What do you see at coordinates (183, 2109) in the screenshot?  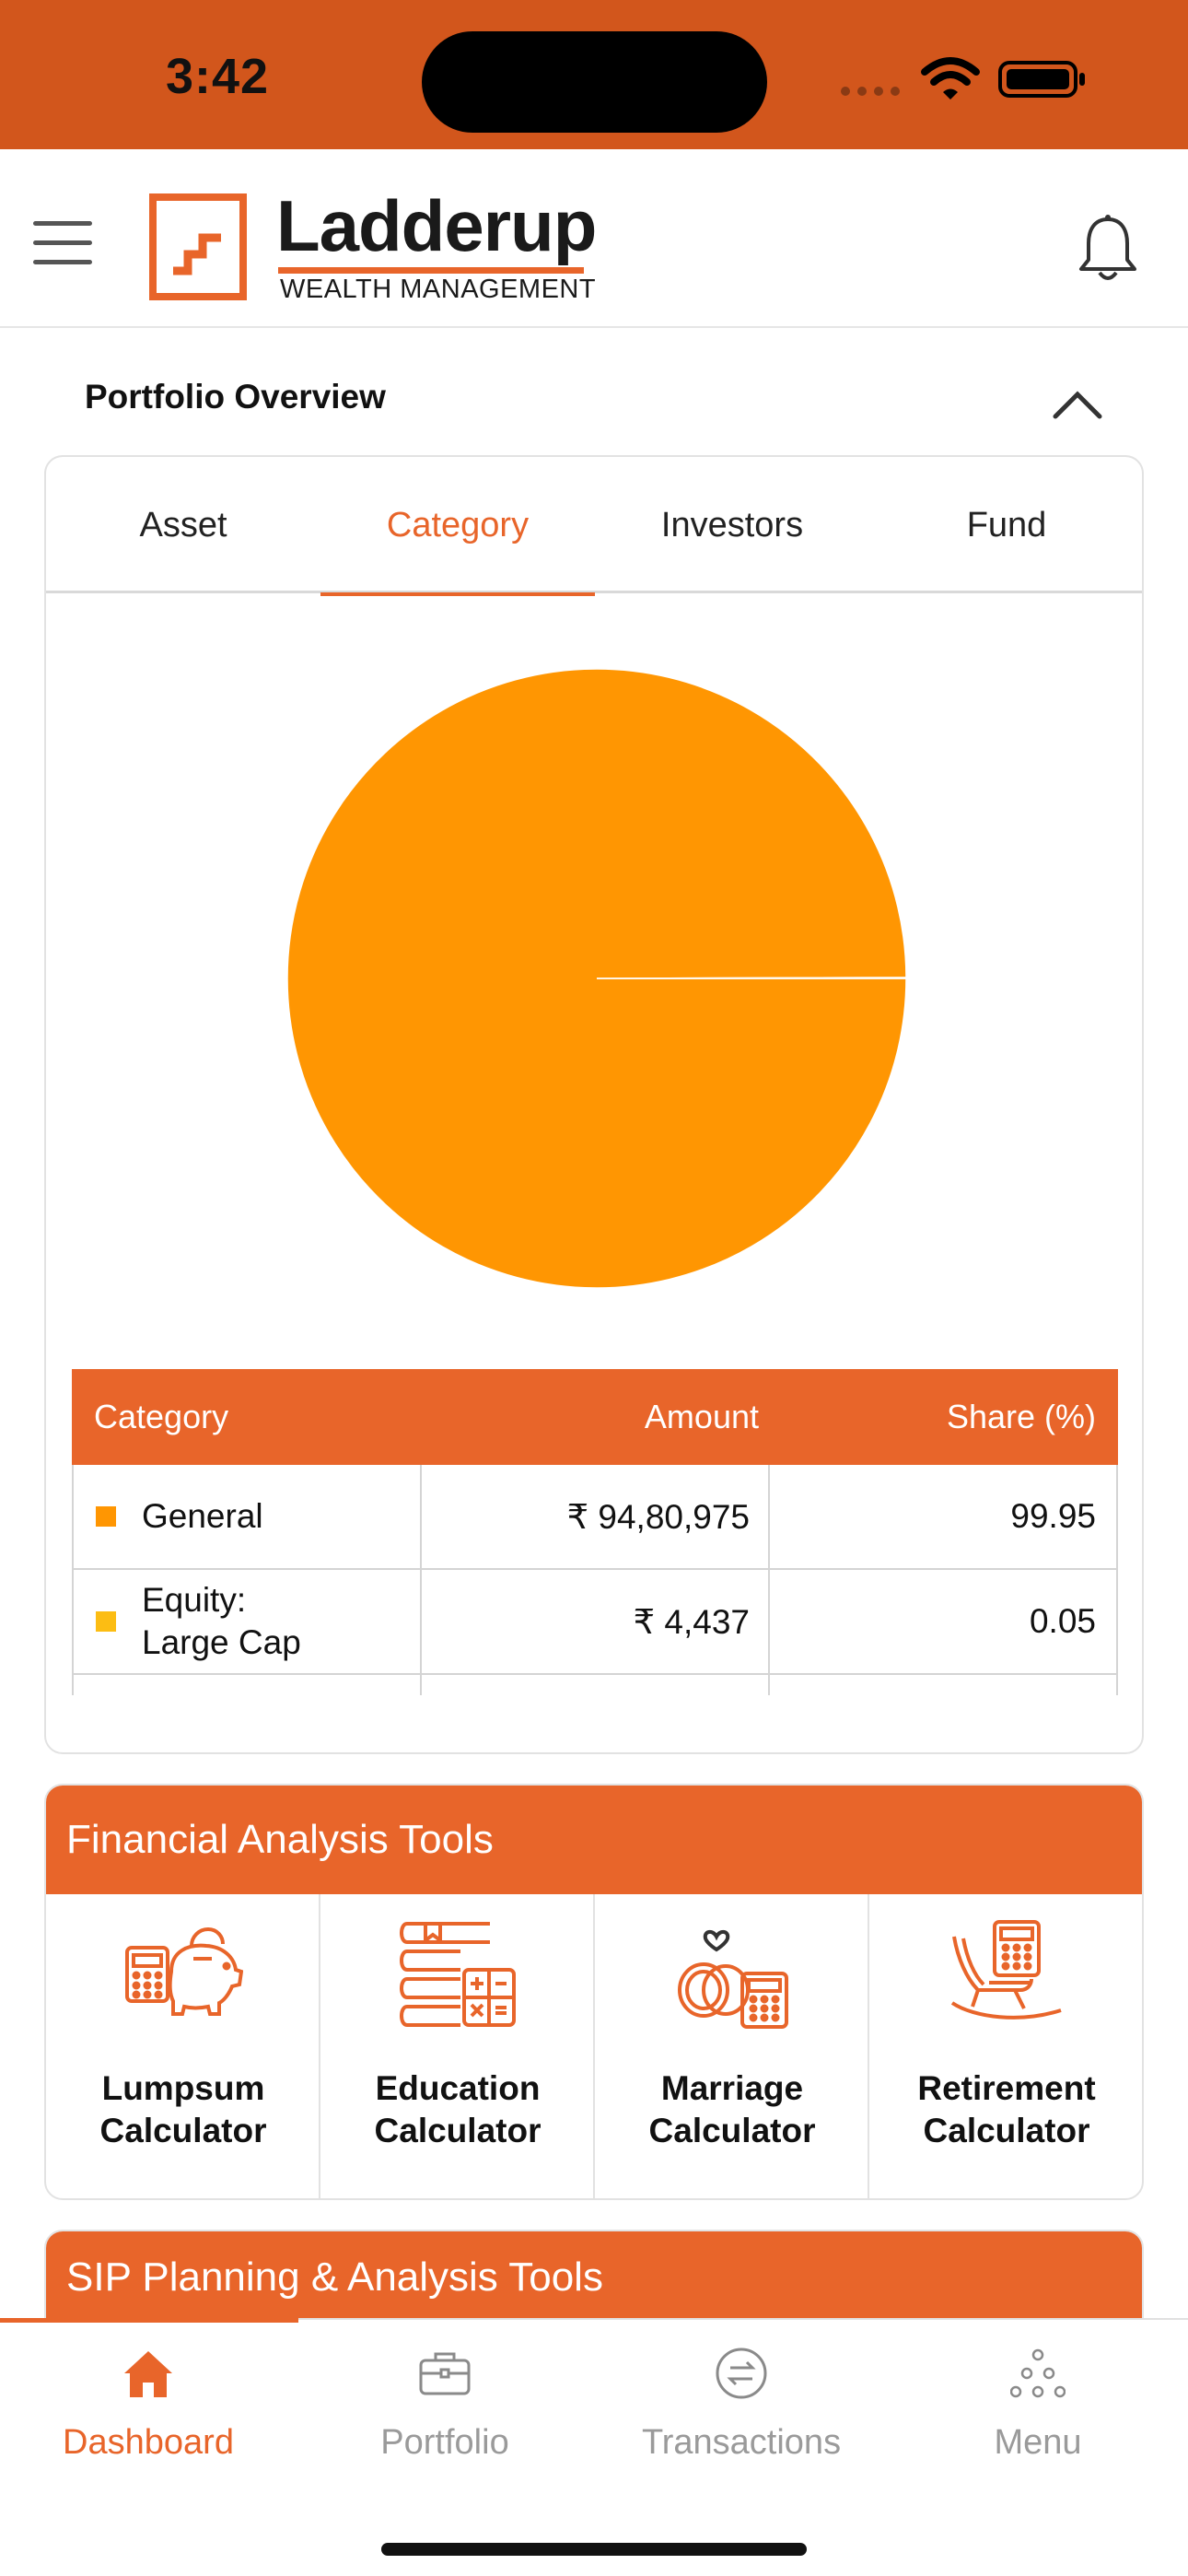 I see `tool-label: Lumpsum Calculator` at bounding box center [183, 2109].